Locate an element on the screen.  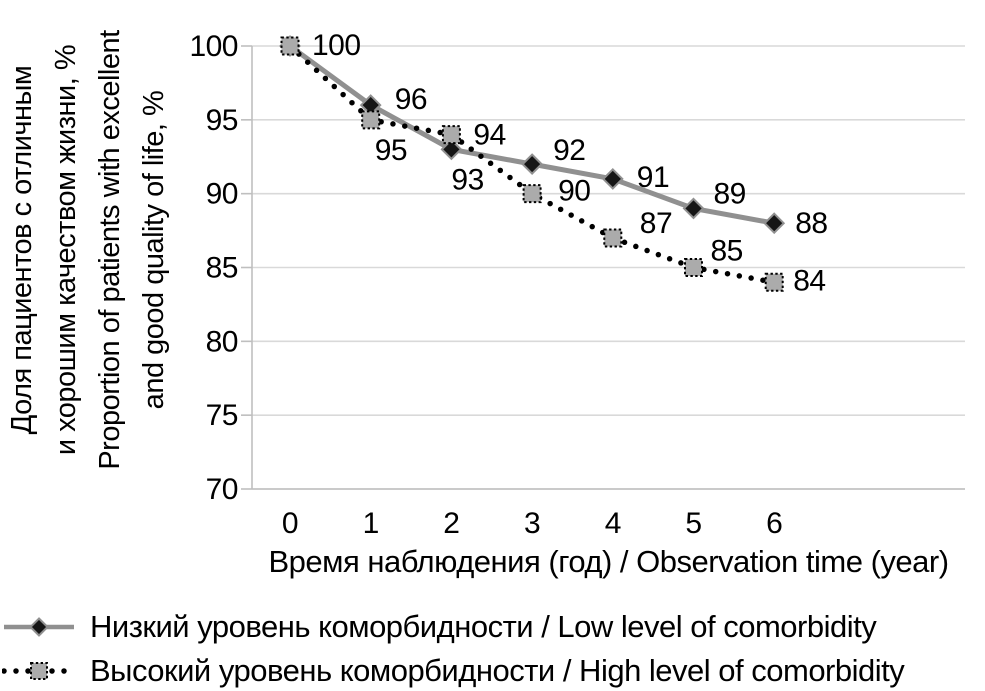
y-tick-label: 80 is located at coordinates (222, 341).